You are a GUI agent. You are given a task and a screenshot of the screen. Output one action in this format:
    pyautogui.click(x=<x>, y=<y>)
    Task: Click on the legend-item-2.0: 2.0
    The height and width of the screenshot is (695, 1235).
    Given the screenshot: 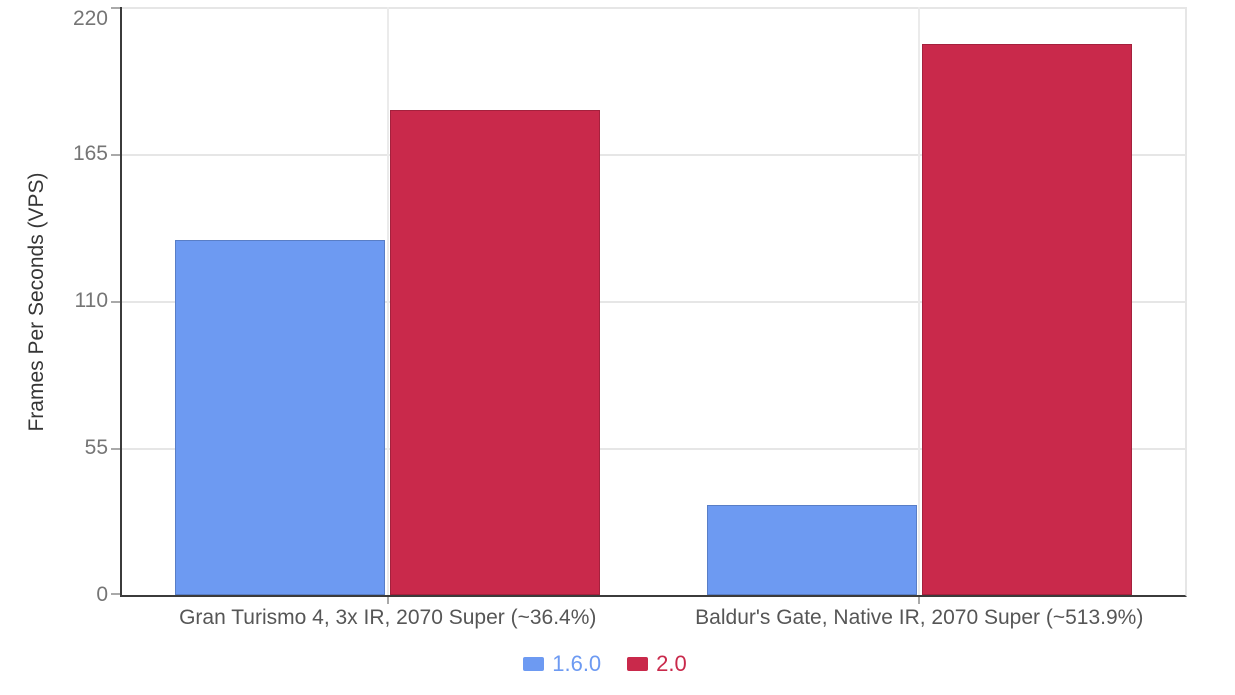 What is the action you would take?
    pyautogui.click(x=657, y=664)
    